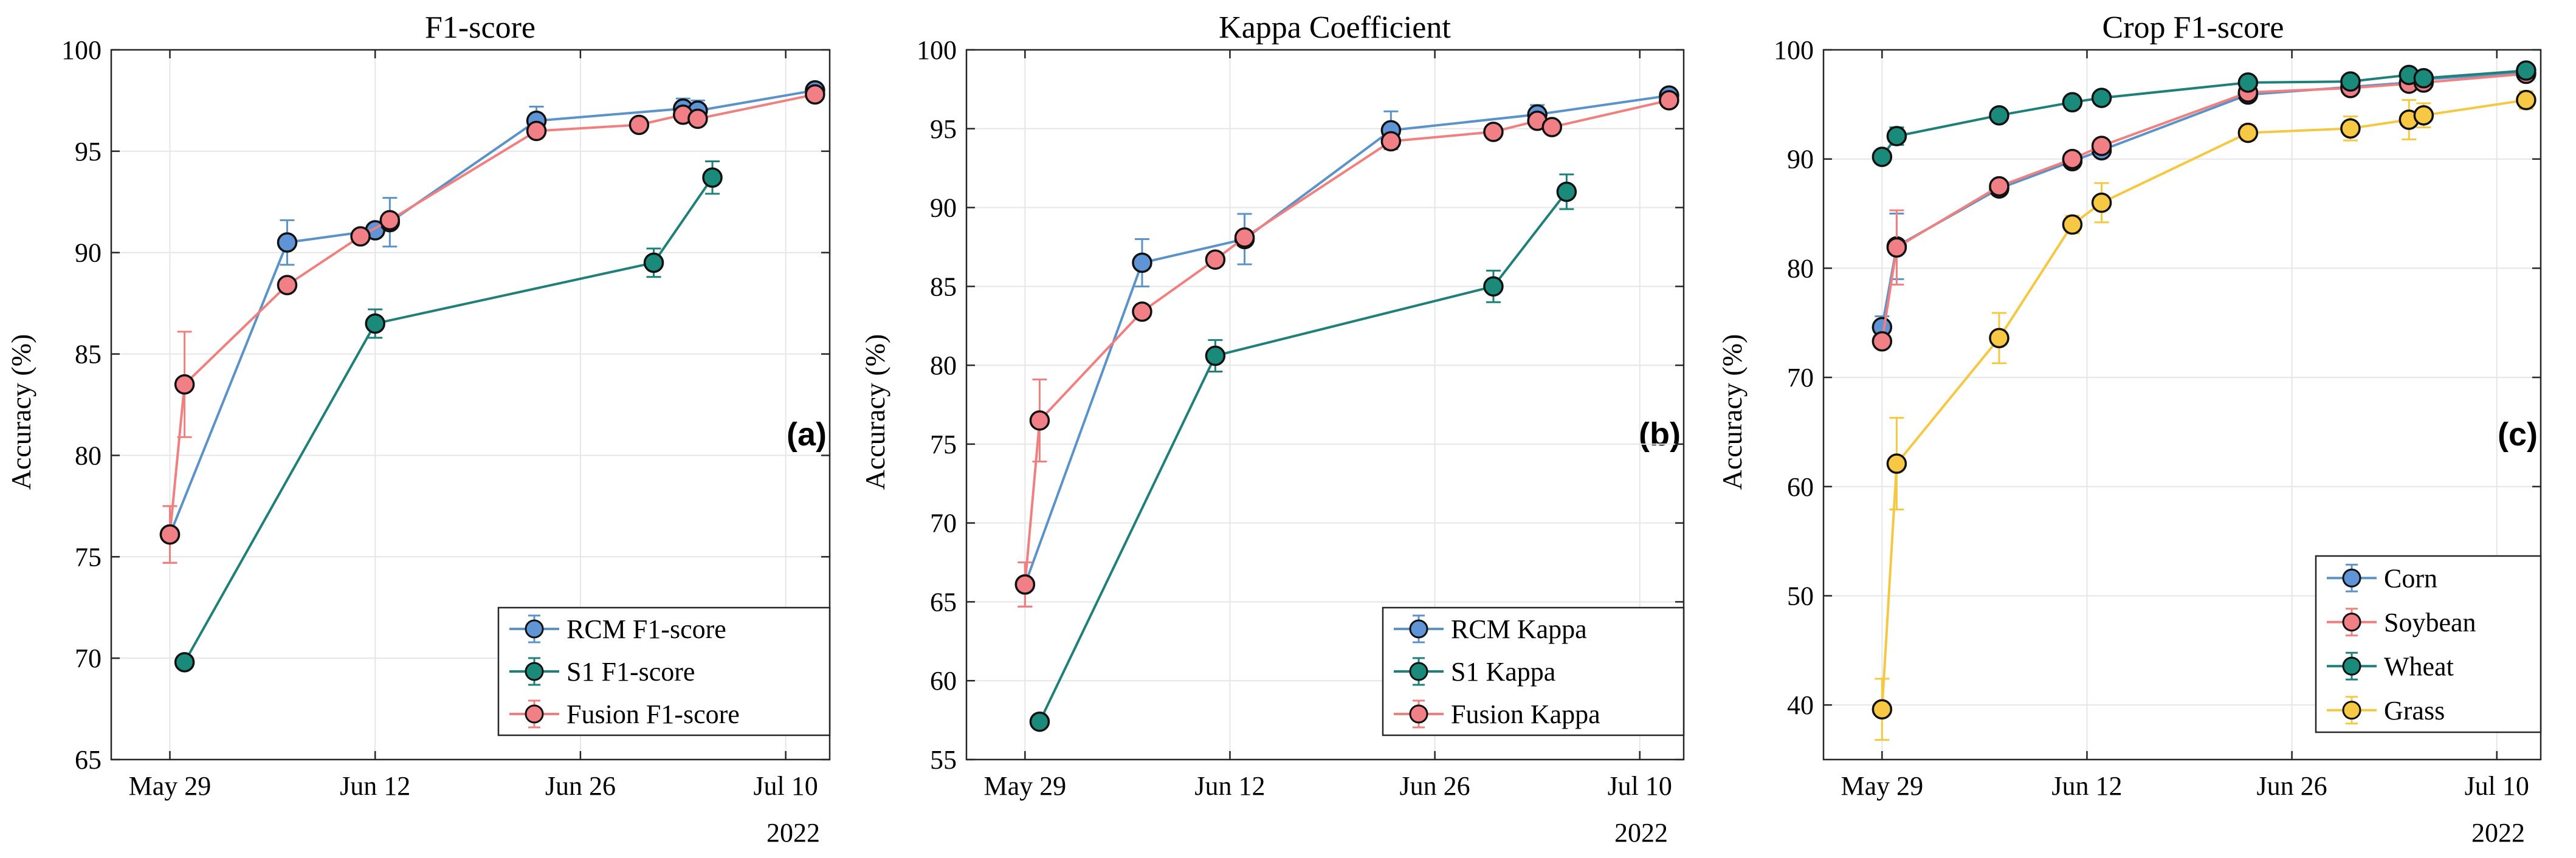 Image resolution: width=2576 pixels, height=858 pixels. What do you see at coordinates (2410, 578) in the screenshot?
I see `legend-label: Corn` at bounding box center [2410, 578].